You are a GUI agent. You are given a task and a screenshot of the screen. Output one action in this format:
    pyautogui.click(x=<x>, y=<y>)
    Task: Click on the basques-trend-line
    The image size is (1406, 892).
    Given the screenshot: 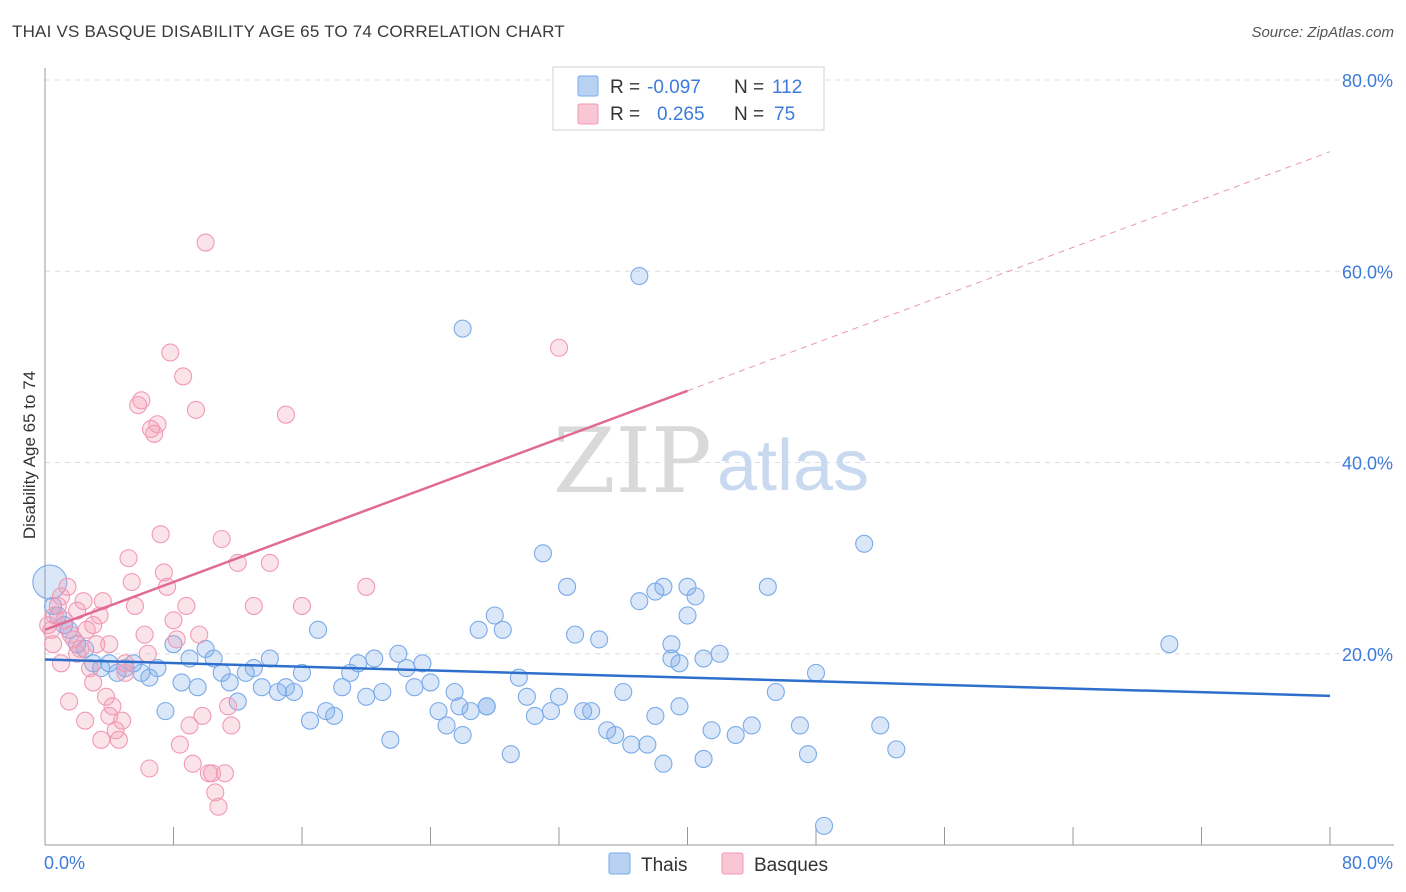 What is the action you would take?
    pyautogui.click(x=366, y=510)
    